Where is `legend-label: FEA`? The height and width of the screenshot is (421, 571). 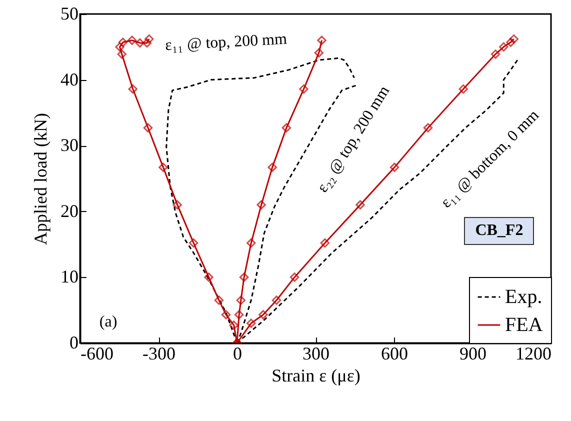 legend-label: FEA is located at coordinates (524, 325).